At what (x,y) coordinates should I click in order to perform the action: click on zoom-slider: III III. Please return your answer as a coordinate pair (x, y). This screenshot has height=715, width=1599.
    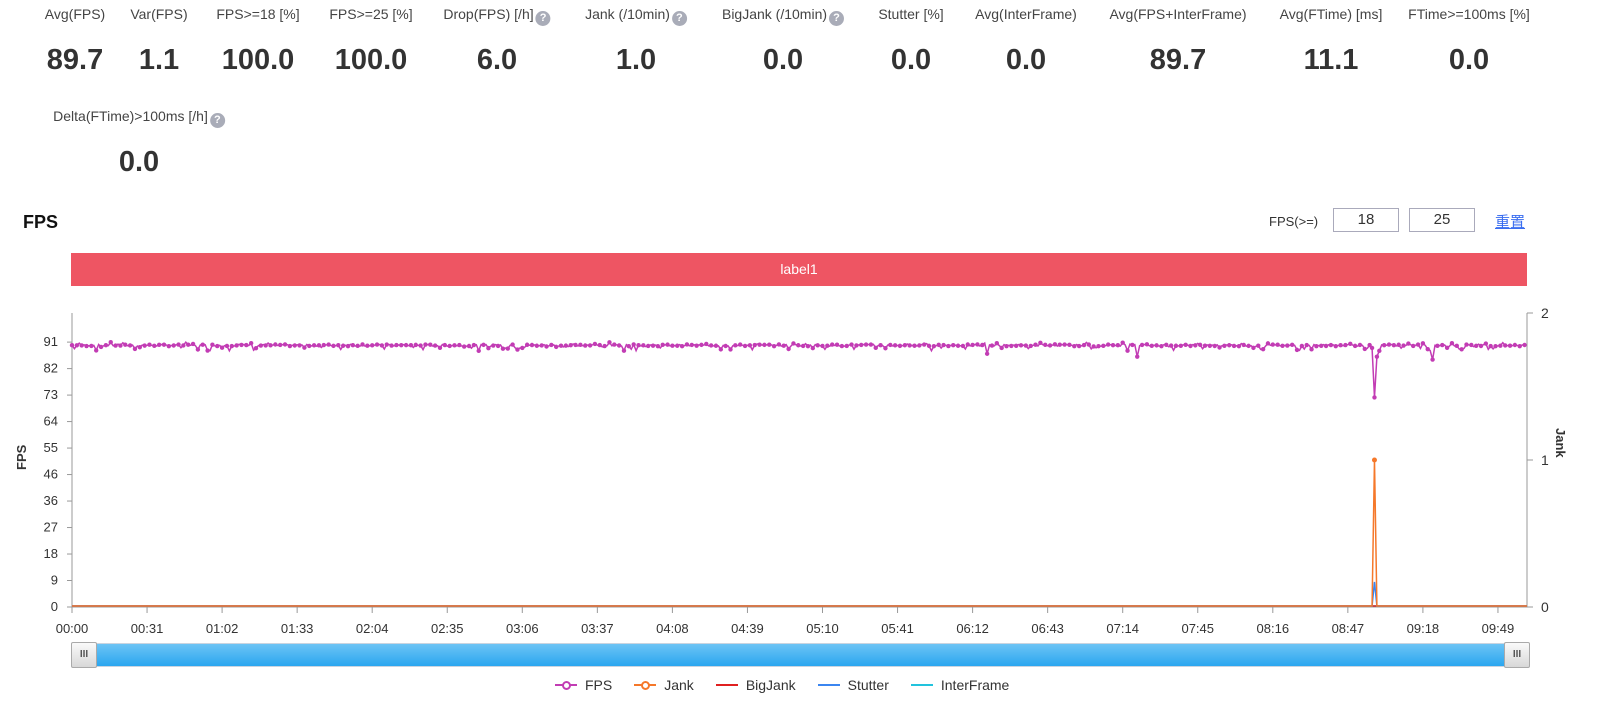
    Looking at the image, I should click on (800, 655).